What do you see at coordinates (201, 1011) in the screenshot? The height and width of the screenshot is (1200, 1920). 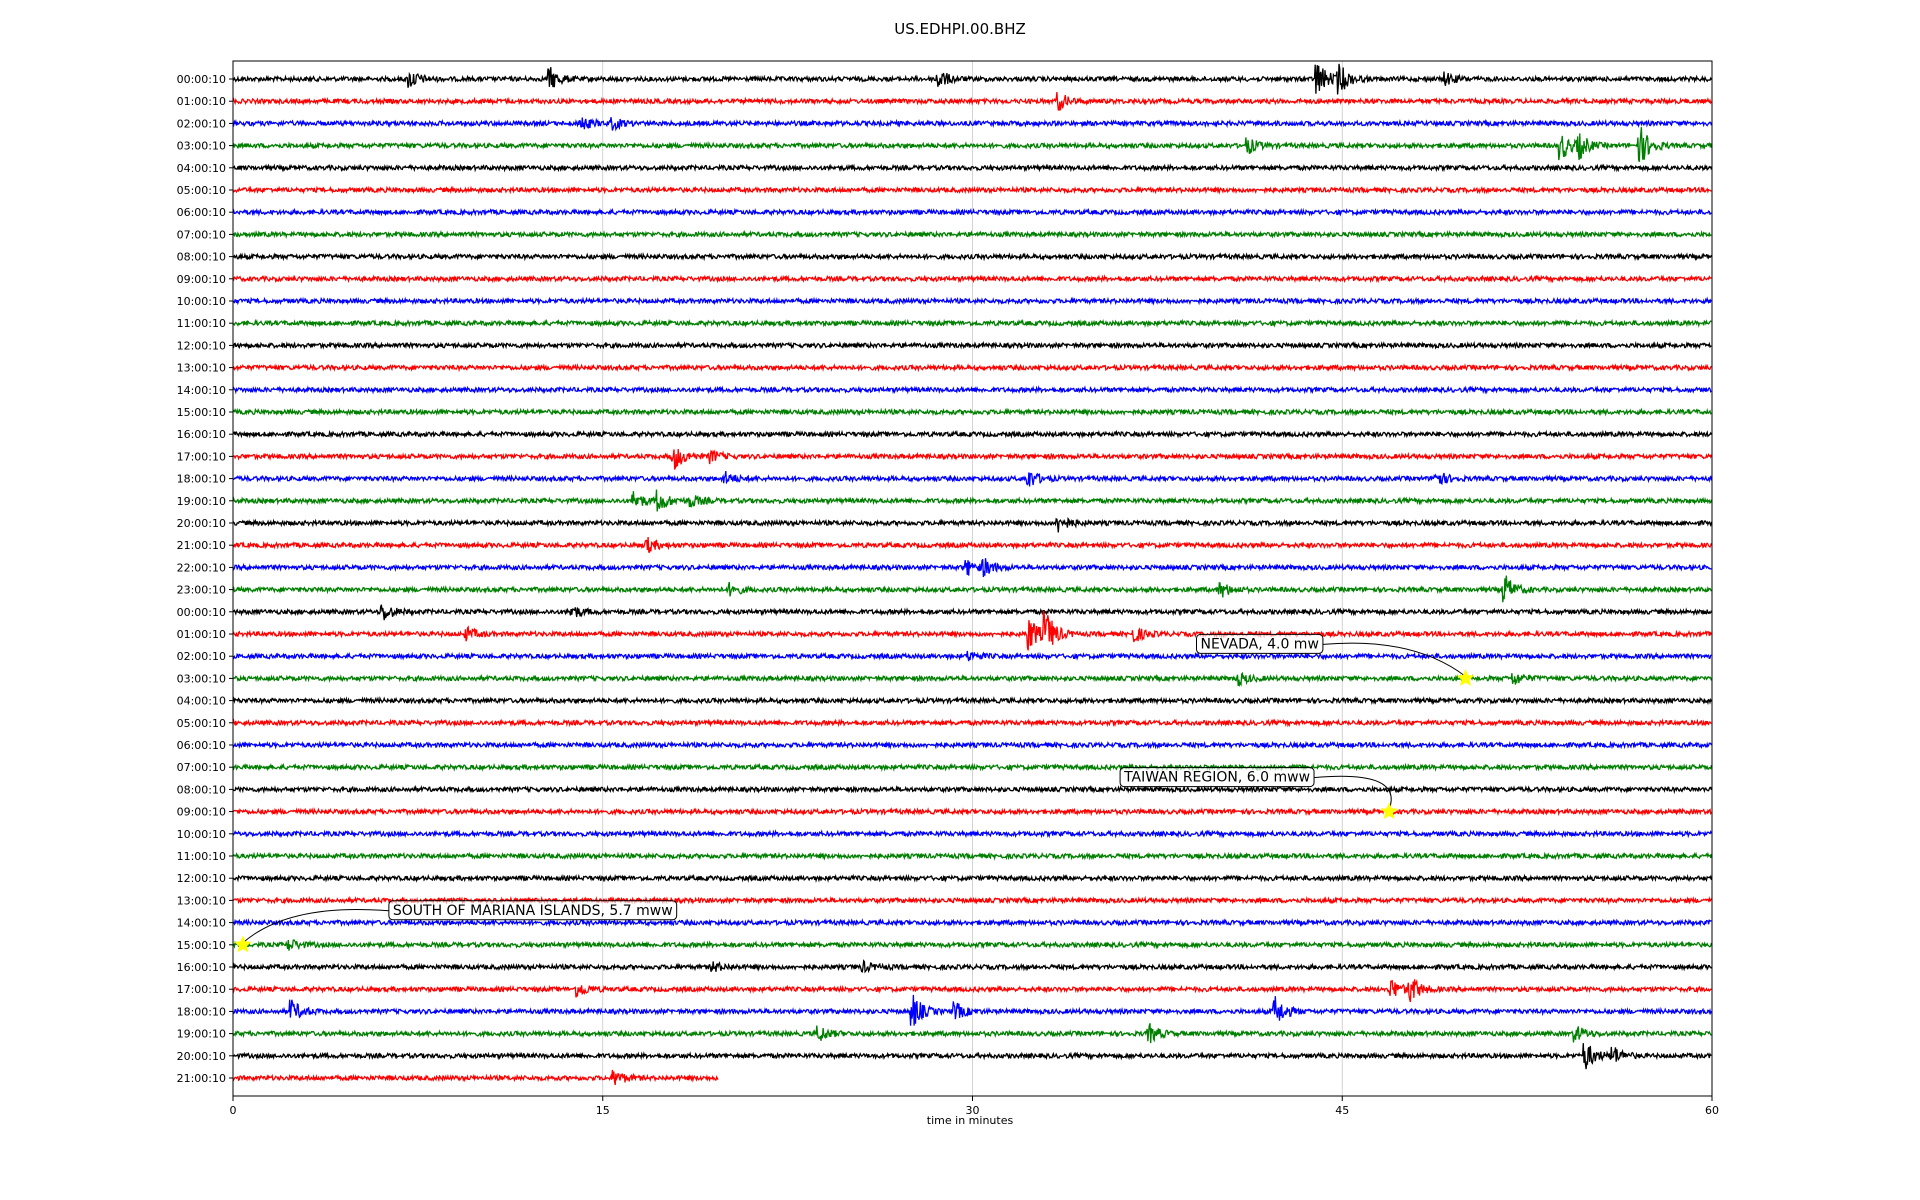 I see `y-tick-label: 18:00:10` at bounding box center [201, 1011].